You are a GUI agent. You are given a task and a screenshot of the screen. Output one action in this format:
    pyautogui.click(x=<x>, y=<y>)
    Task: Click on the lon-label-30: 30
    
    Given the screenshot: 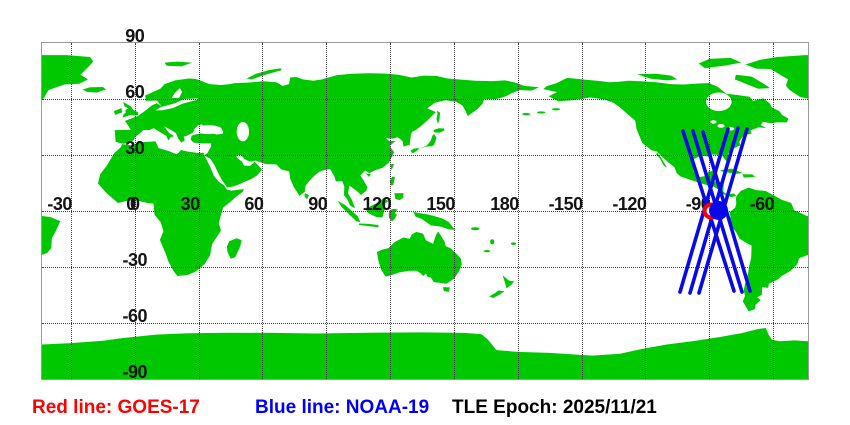 What is the action you would take?
    pyautogui.click(x=190, y=204)
    